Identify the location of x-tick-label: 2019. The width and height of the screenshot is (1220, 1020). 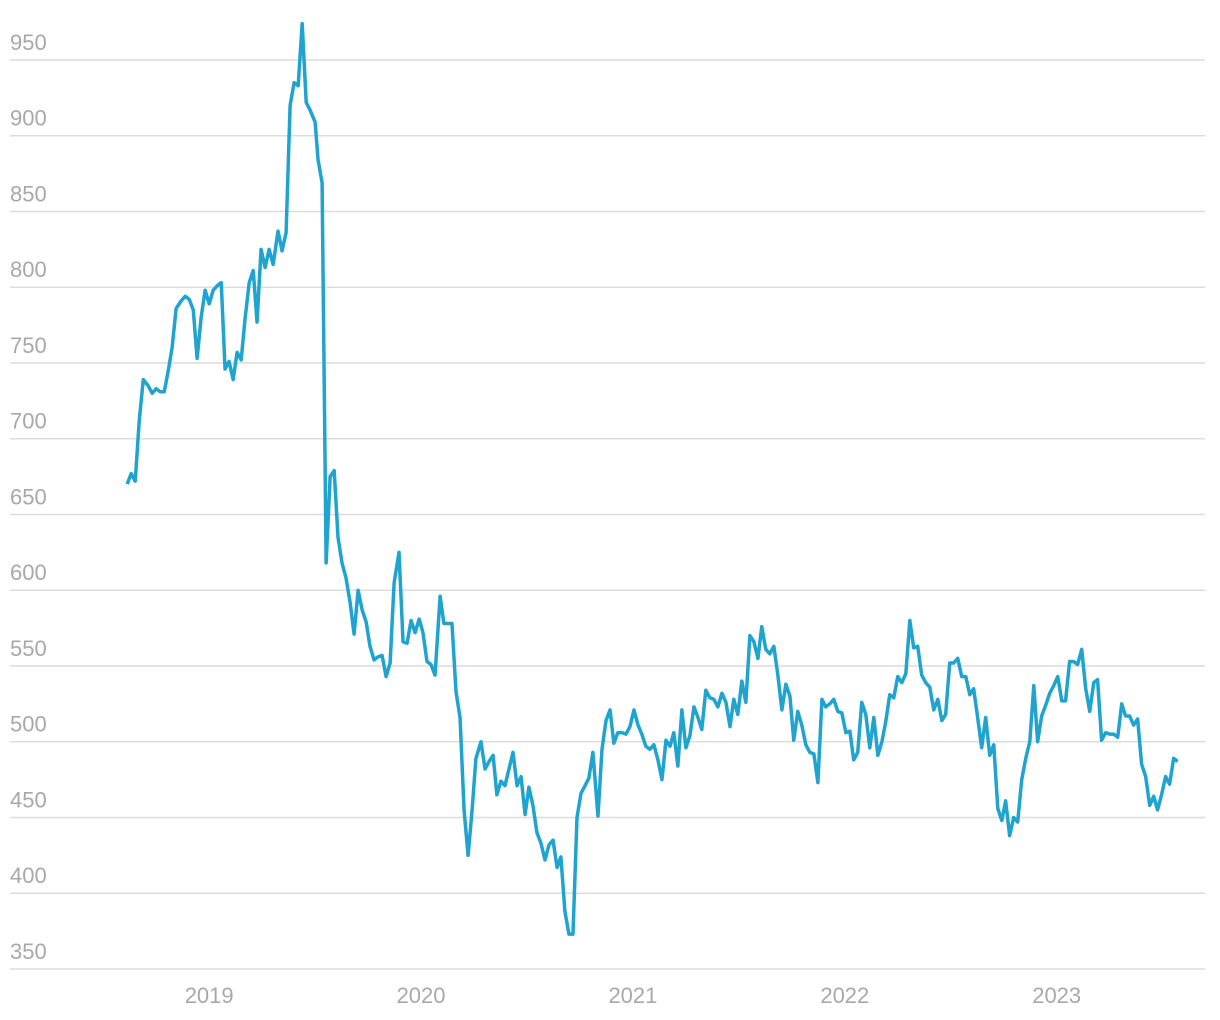
(209, 995).